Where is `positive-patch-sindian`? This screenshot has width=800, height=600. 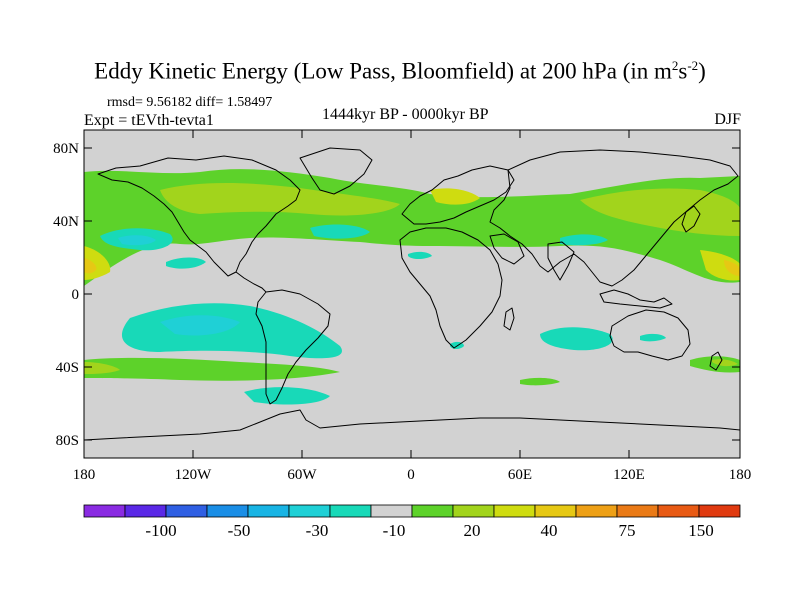
positive-patch-sindian is located at coordinates (540, 381).